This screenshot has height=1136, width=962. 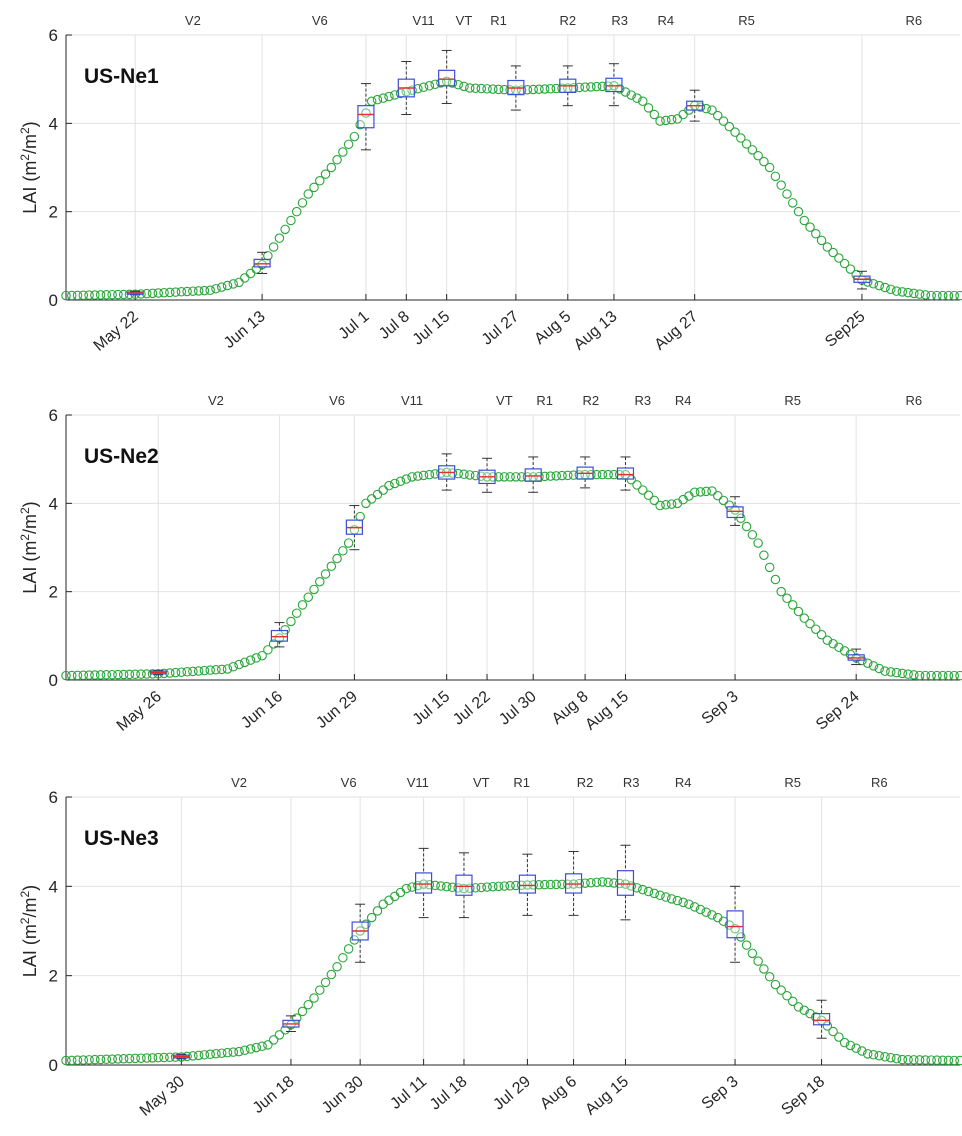 I want to click on stage-label: R4, so click(x=683, y=782).